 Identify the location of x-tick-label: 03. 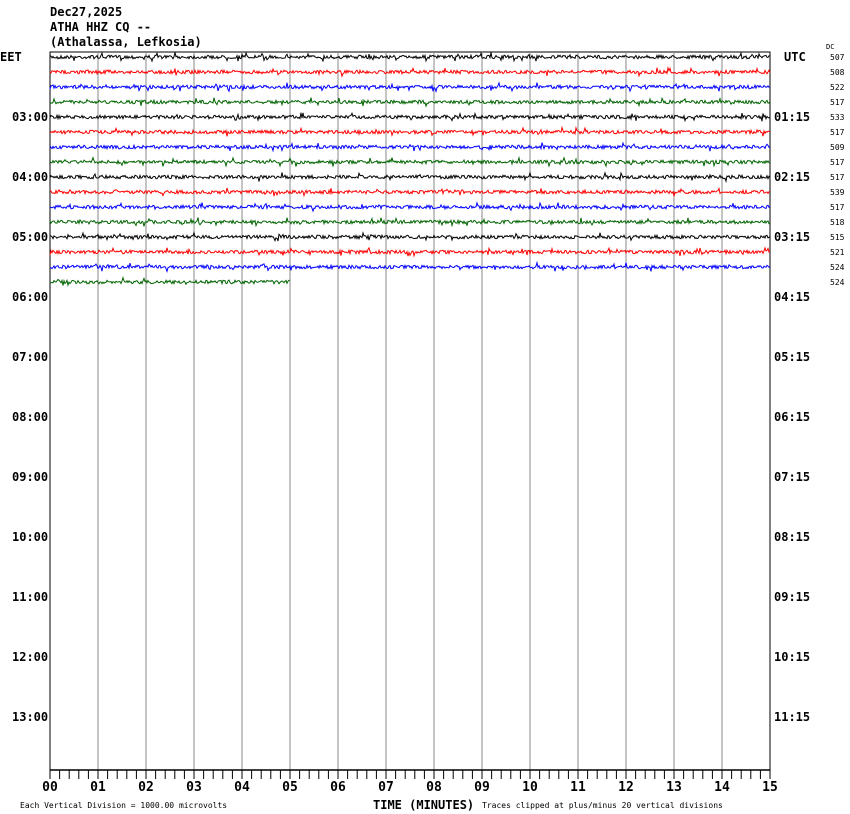
(194, 787).